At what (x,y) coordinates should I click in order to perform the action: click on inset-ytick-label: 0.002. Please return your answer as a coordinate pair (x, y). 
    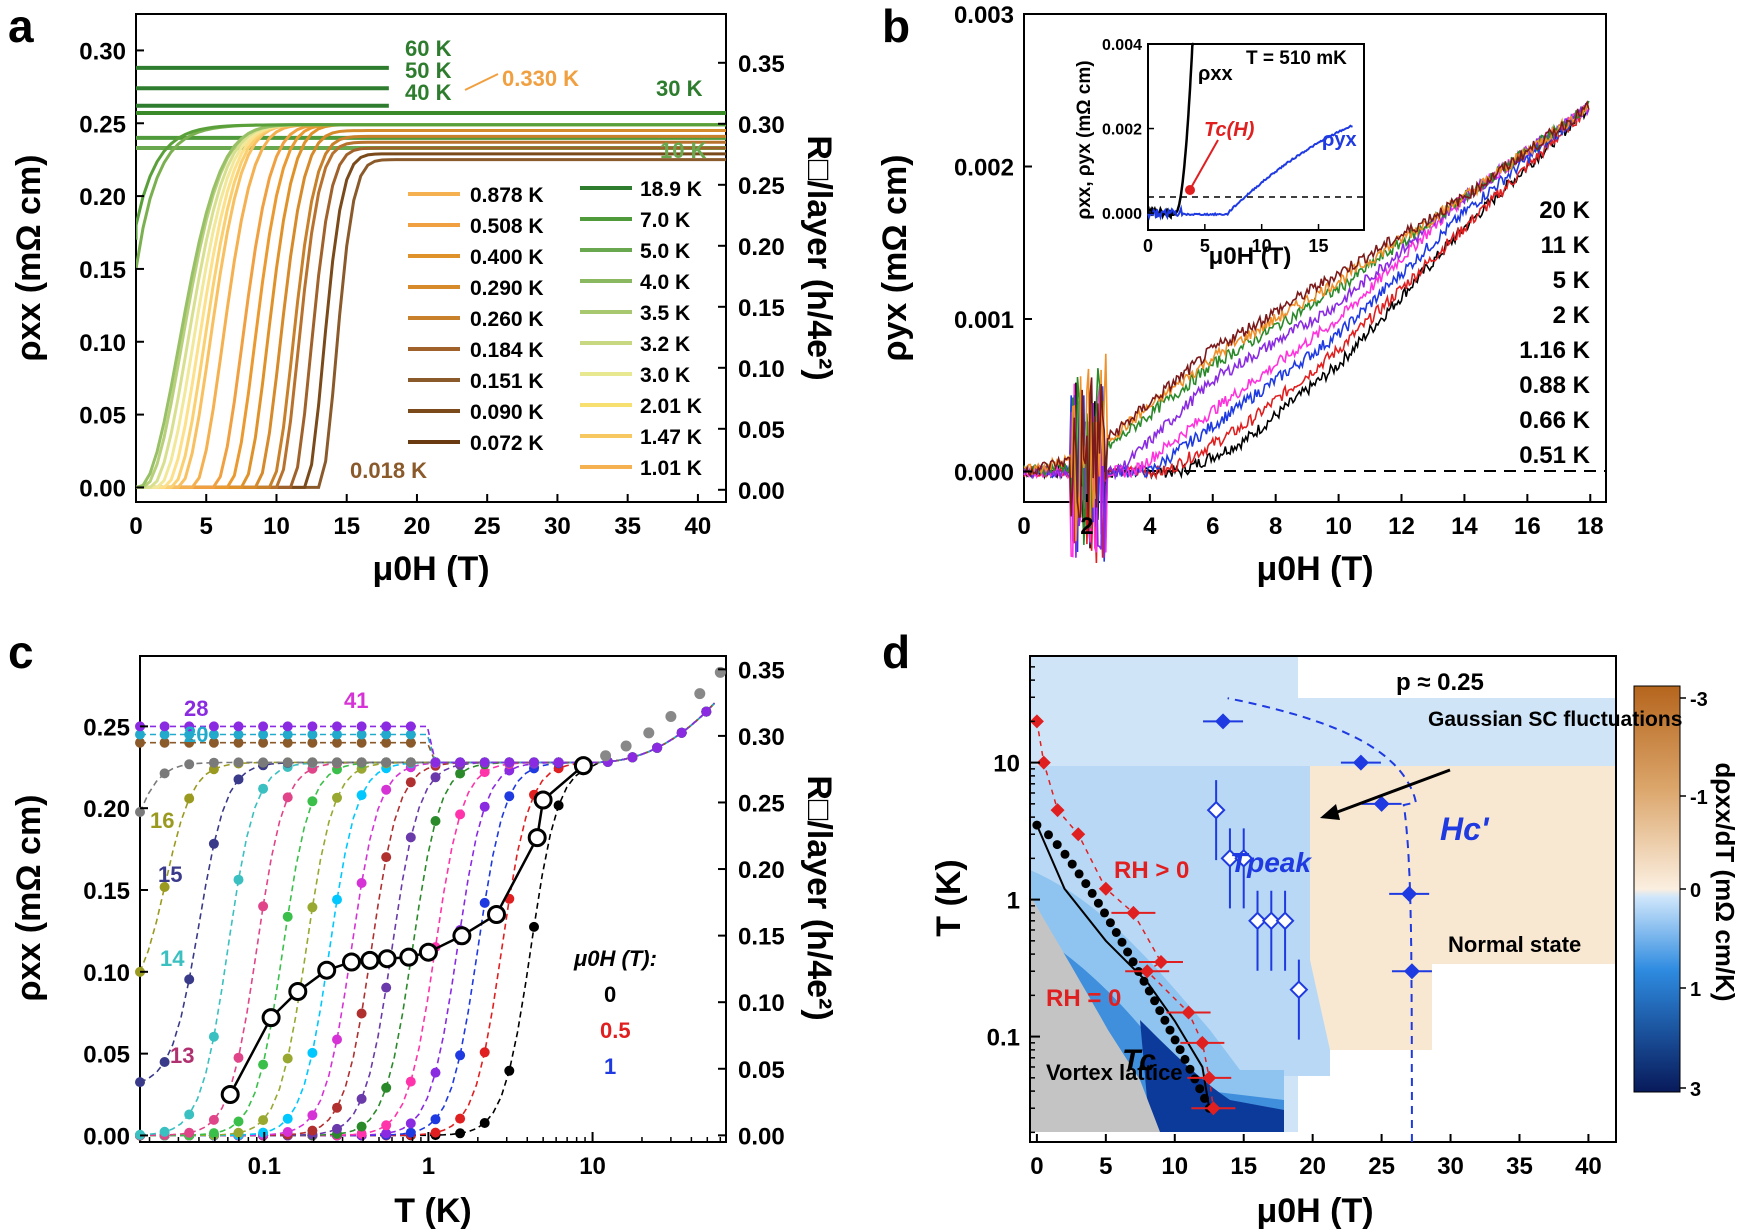
    Looking at the image, I should click on (1122, 130).